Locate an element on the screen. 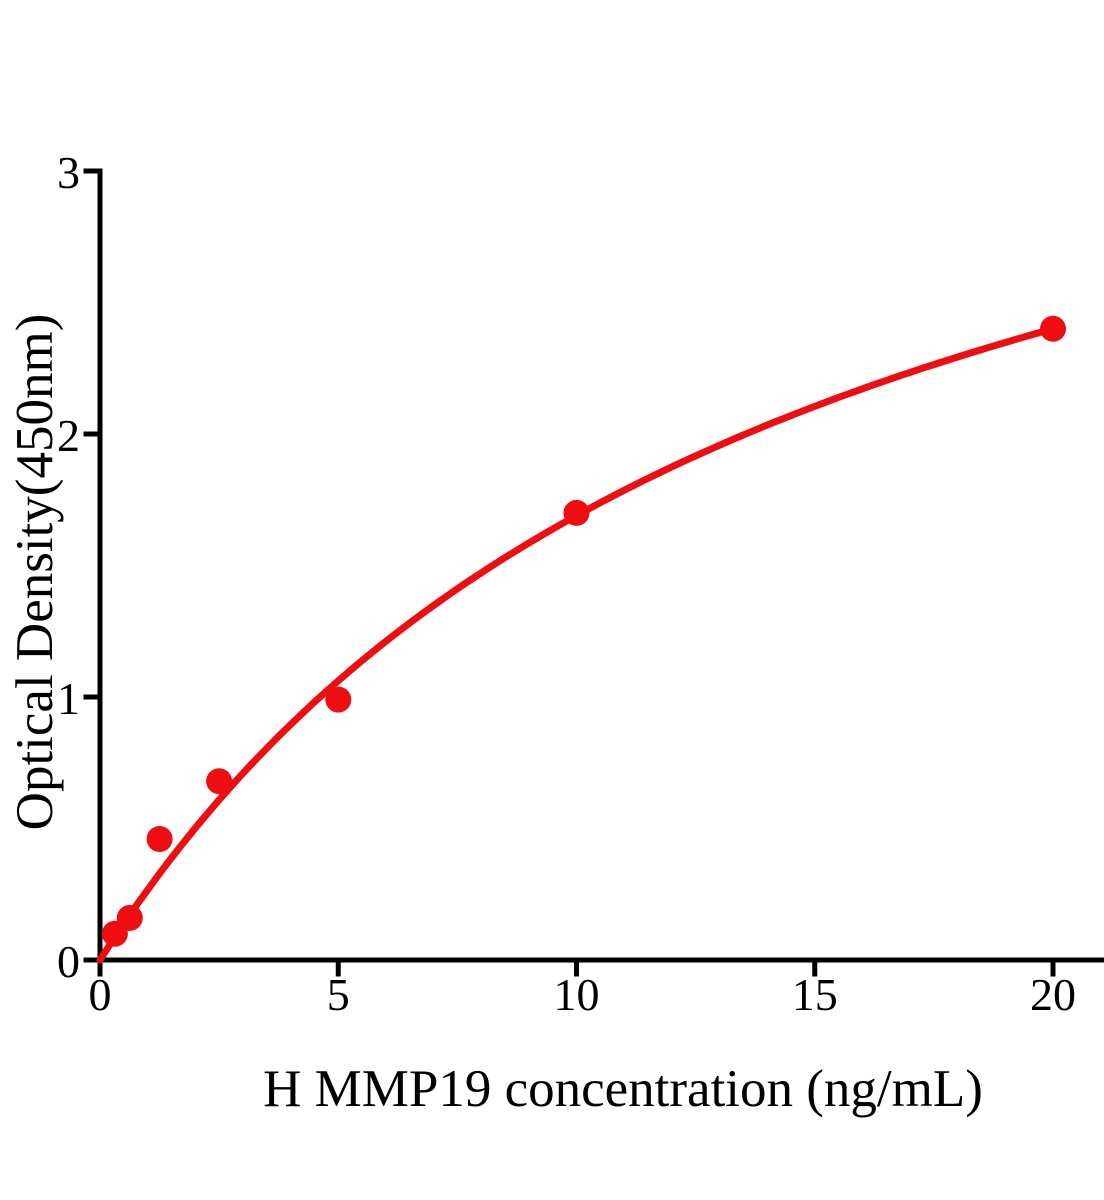  x-tick-label-0: 0 is located at coordinates (100, 994).